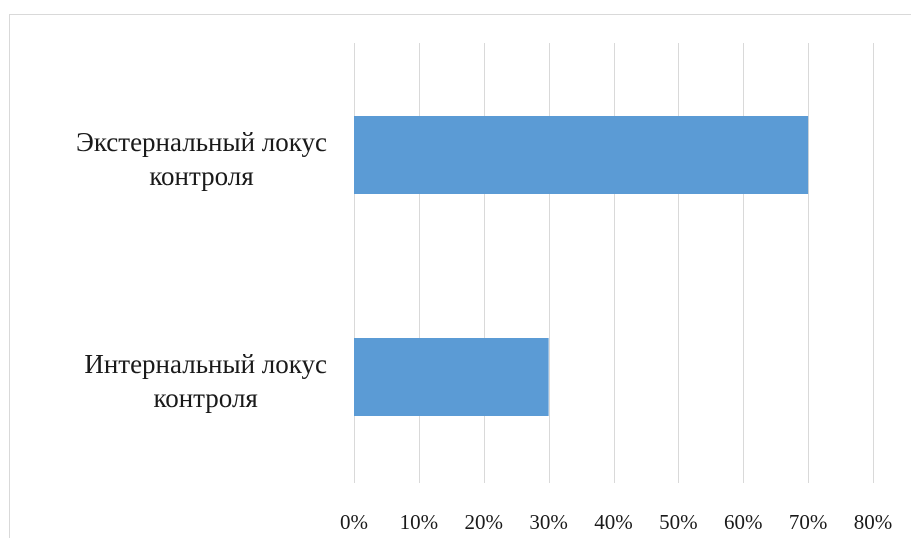 Image resolution: width=911 pixels, height=543 pixels. What do you see at coordinates (678, 522) in the screenshot?
I see `x-tick-label: 50%` at bounding box center [678, 522].